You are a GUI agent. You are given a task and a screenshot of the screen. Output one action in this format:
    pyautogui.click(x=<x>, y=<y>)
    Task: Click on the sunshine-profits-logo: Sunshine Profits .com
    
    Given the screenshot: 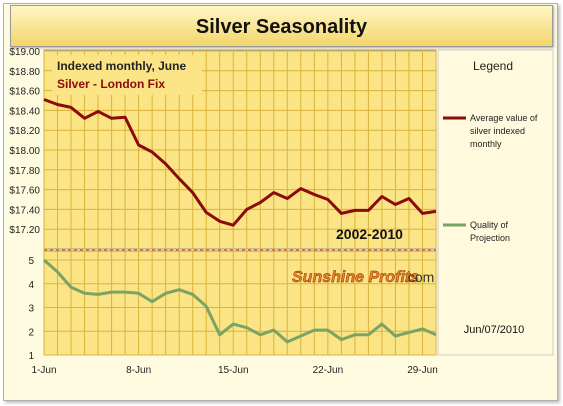 What is the action you would take?
    pyautogui.click(x=363, y=277)
    